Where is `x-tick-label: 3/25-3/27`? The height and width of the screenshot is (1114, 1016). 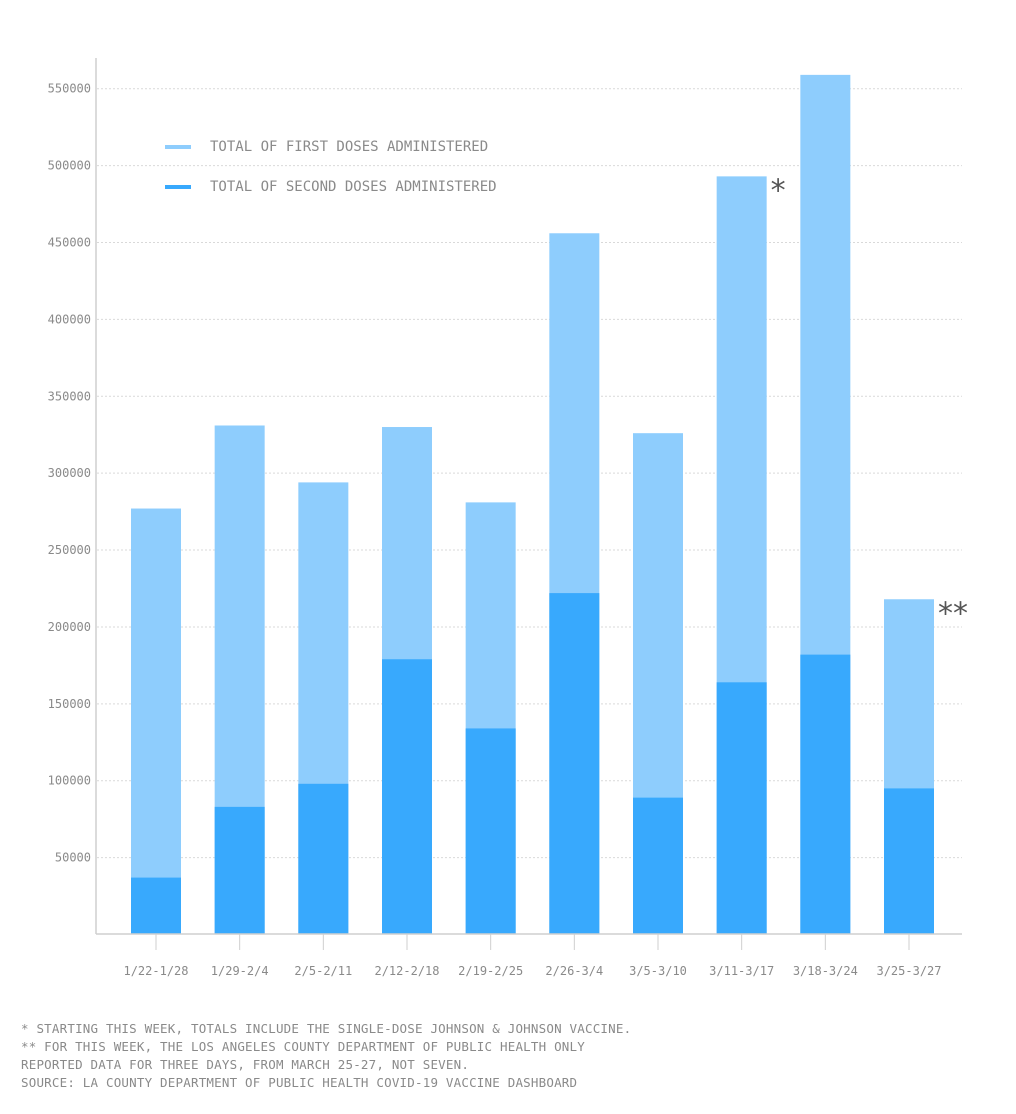 x-tick-label: 3/25-3/27 is located at coordinates (908, 971).